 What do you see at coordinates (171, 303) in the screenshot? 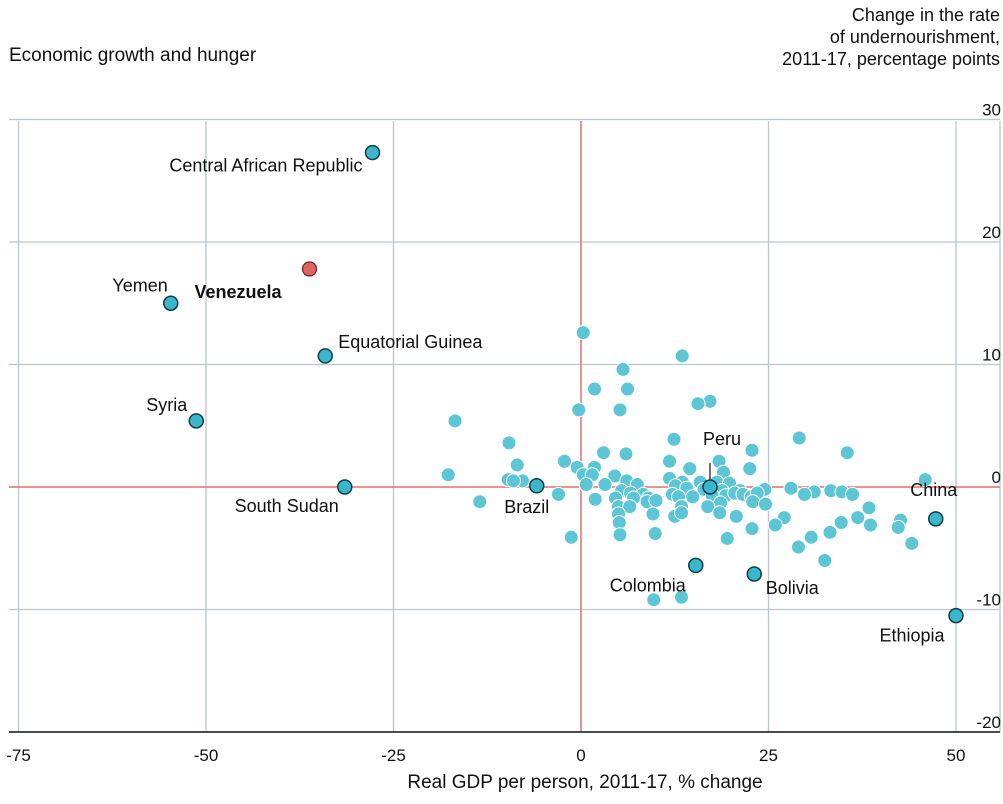
I see `data-point-yemen` at bounding box center [171, 303].